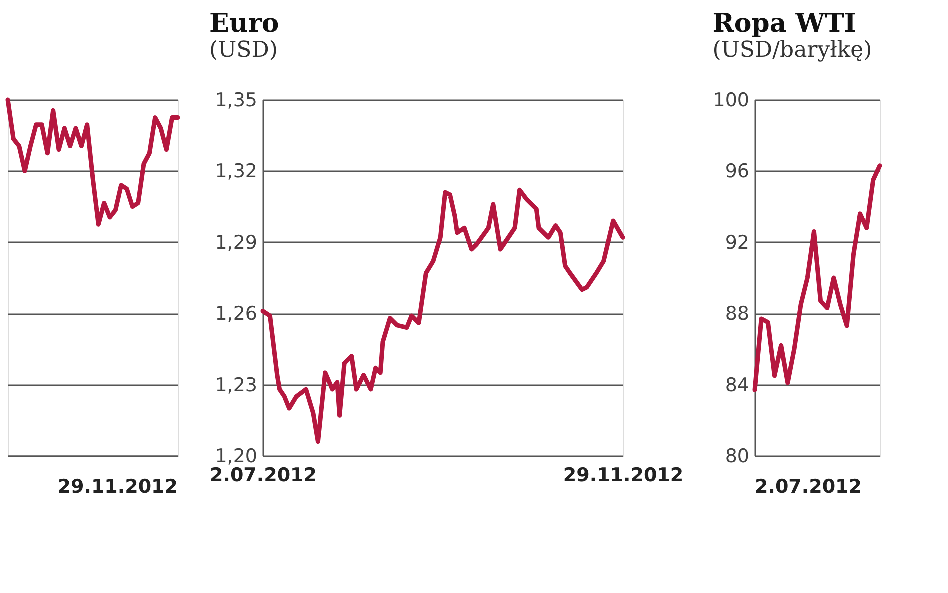 The width and height of the screenshot is (948, 593). Describe the element at coordinates (817, 278) in the screenshot. I see `line-series` at that location.